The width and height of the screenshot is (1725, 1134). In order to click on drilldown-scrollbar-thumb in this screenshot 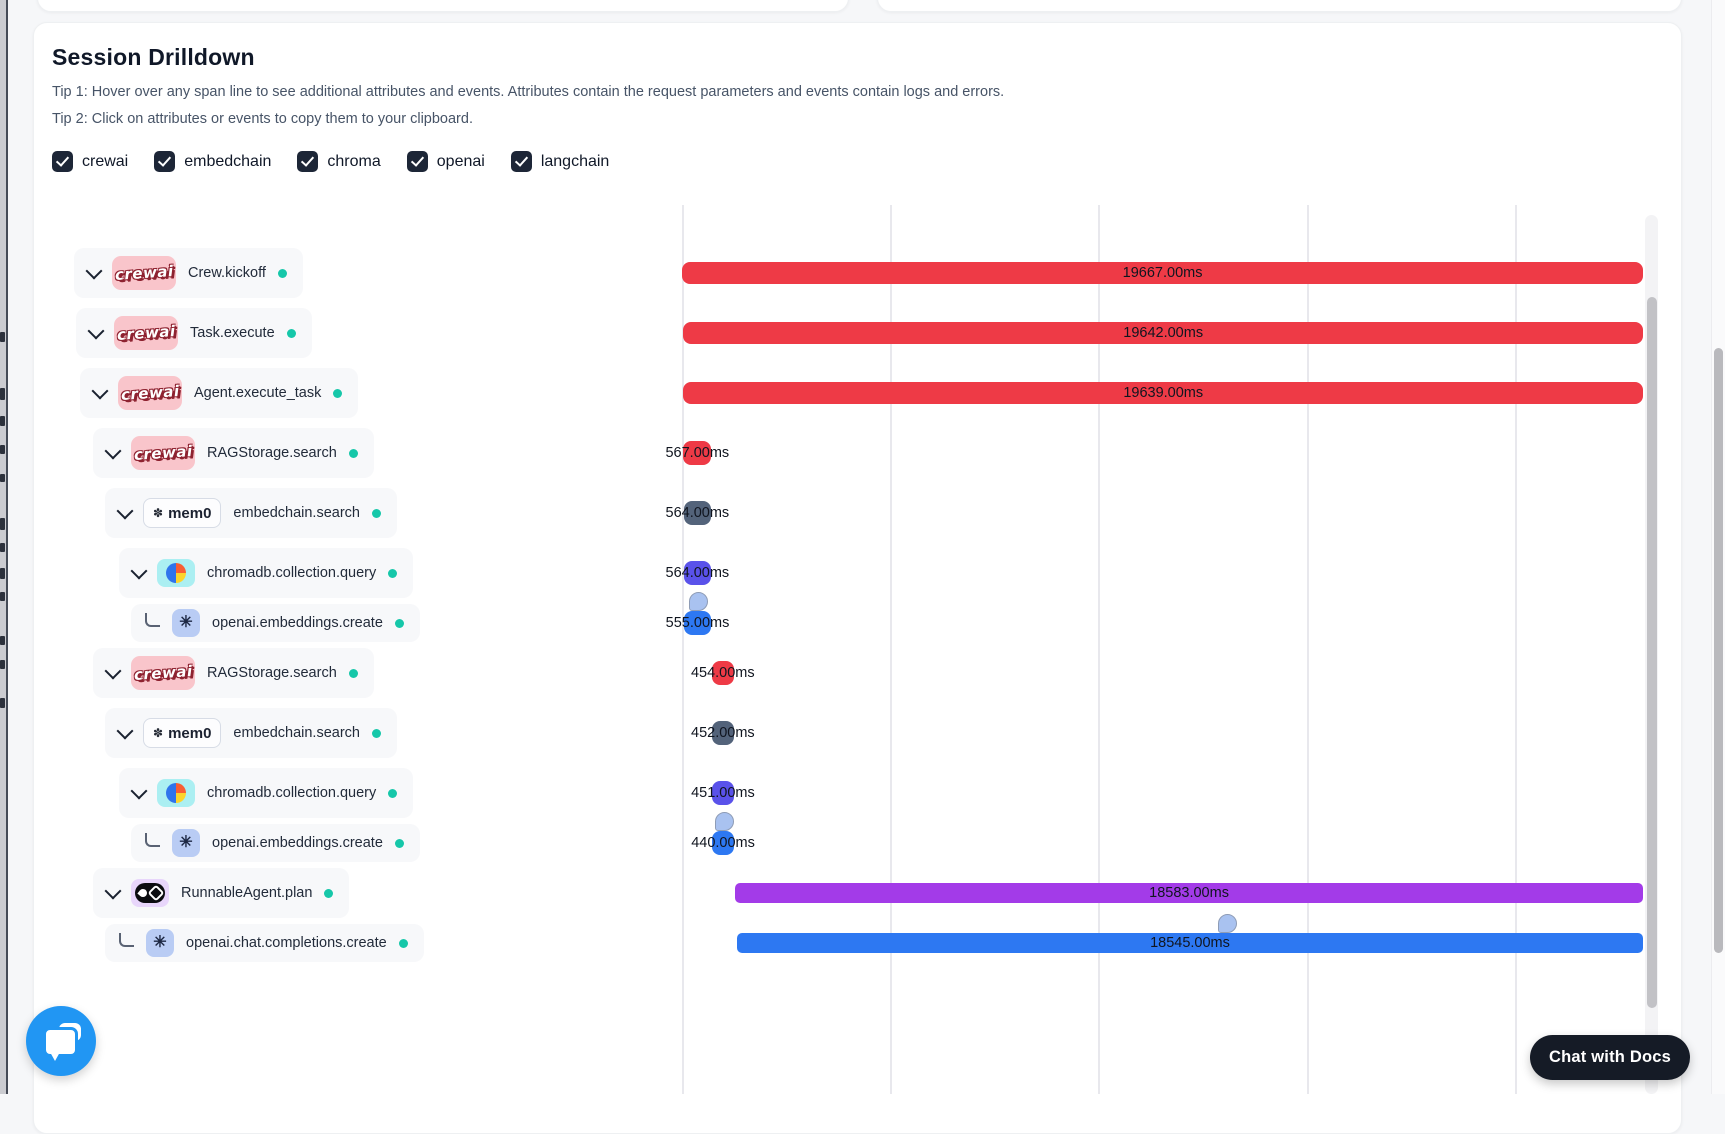, I will do `click(1652, 652)`.